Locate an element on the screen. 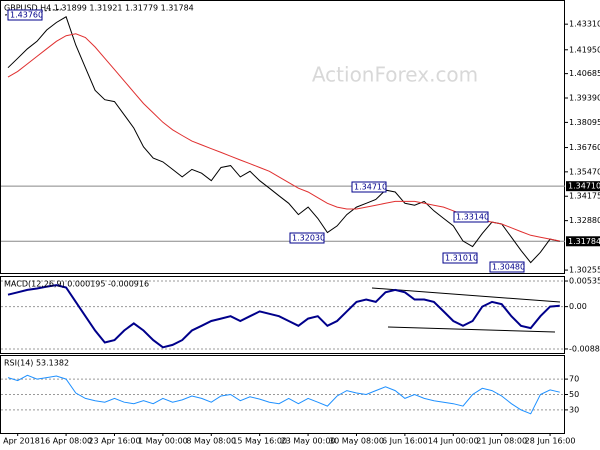  y-tick-label: 0.00 is located at coordinates (578, 306).